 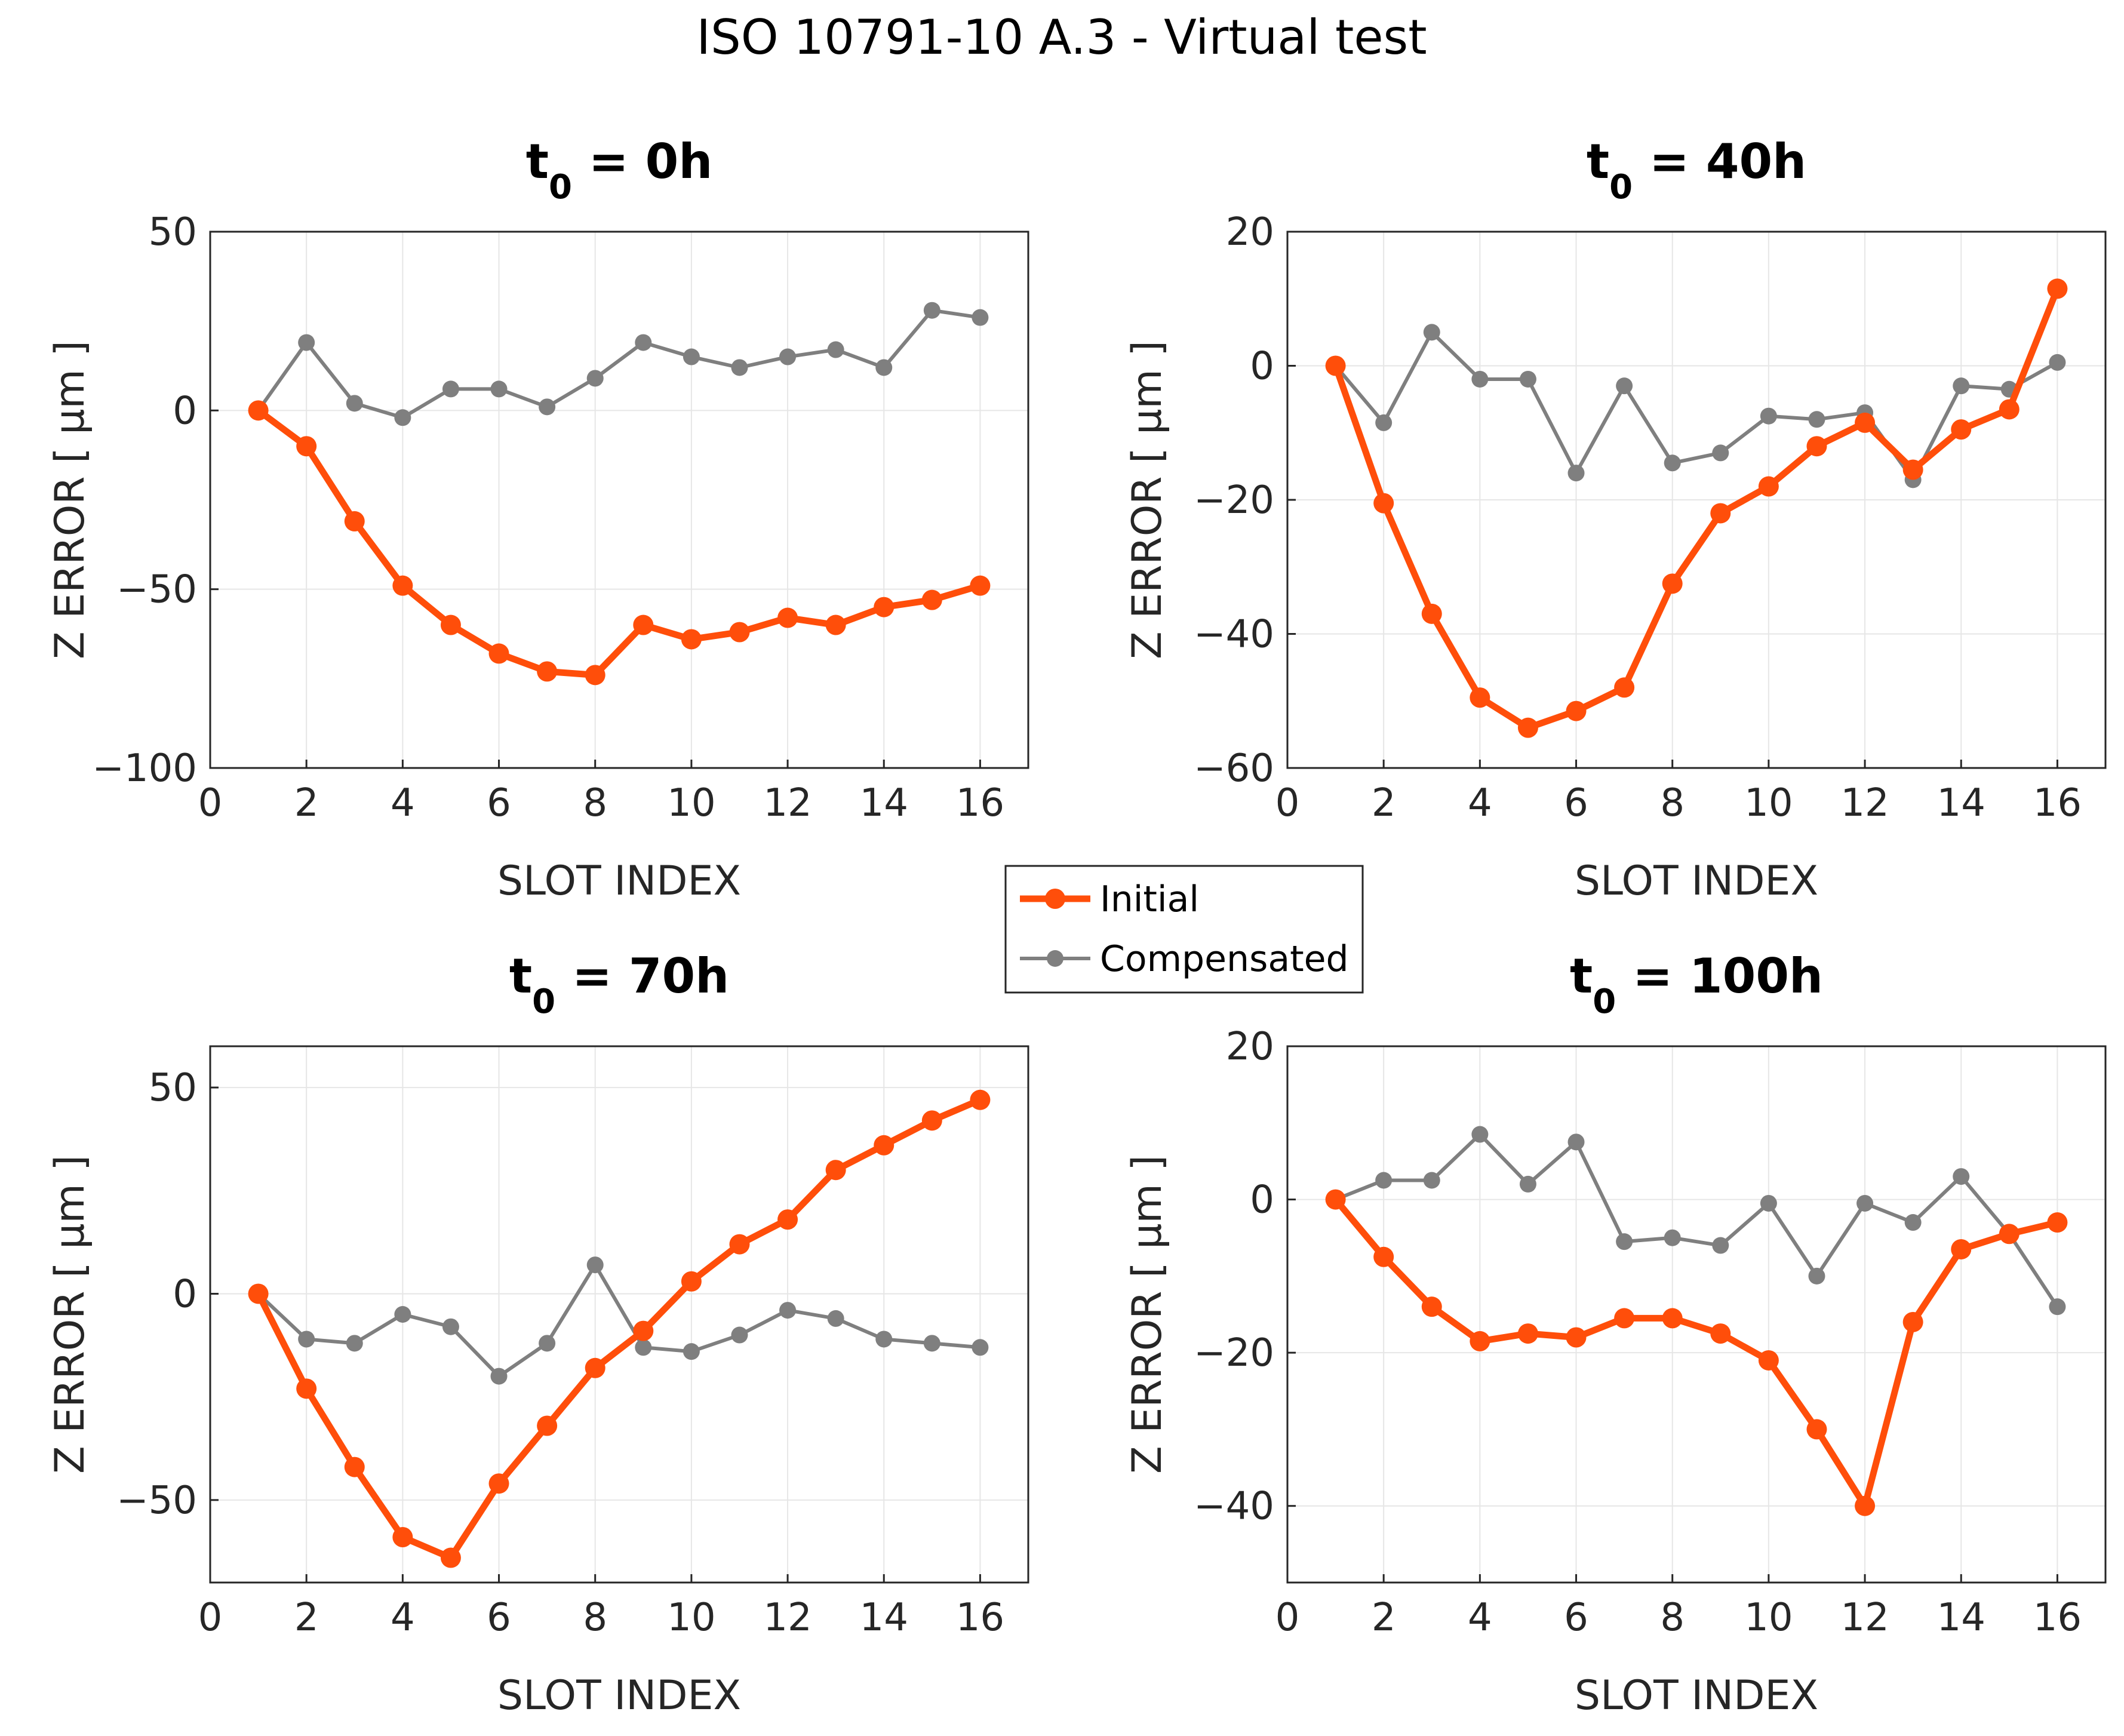 What do you see at coordinates (307, 1618) in the screenshot?
I see `x-tick-label: 2` at bounding box center [307, 1618].